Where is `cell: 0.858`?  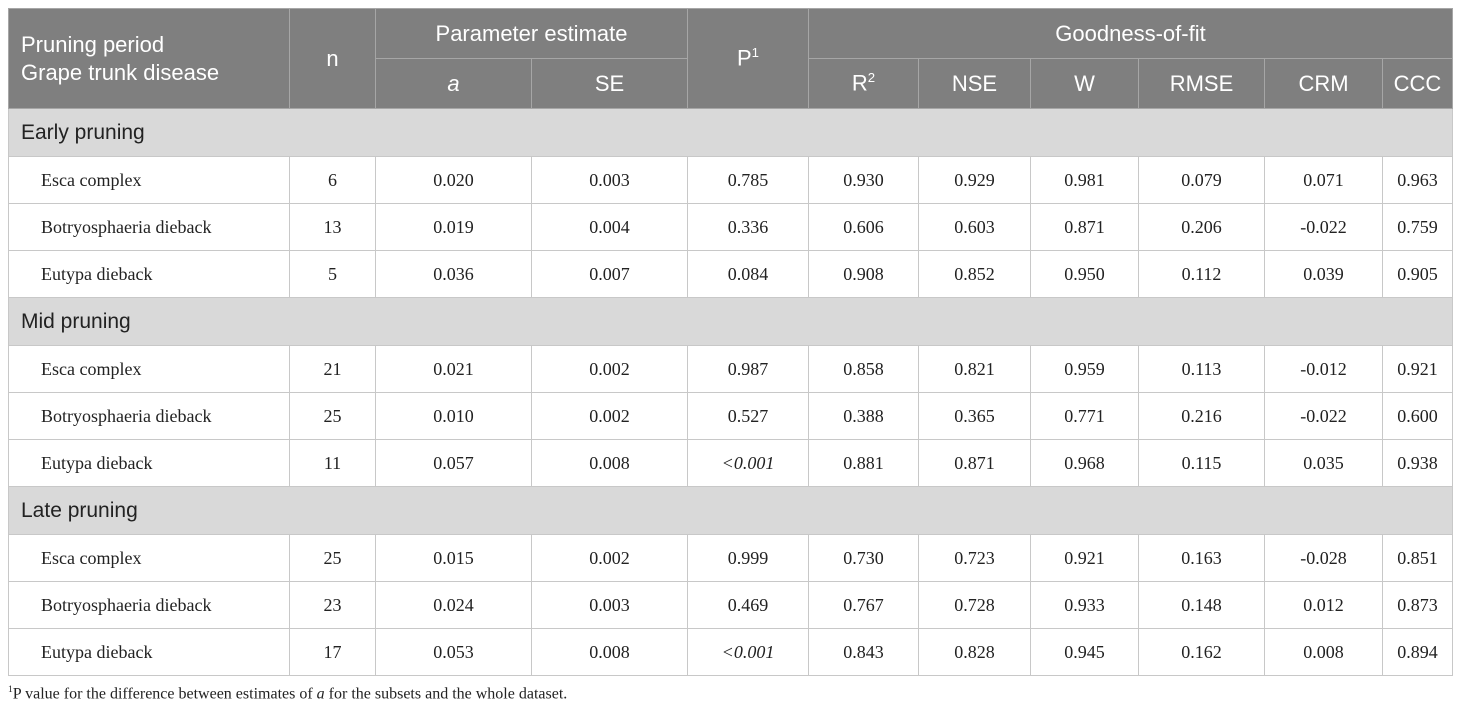
cell: 0.858 is located at coordinates (863, 369).